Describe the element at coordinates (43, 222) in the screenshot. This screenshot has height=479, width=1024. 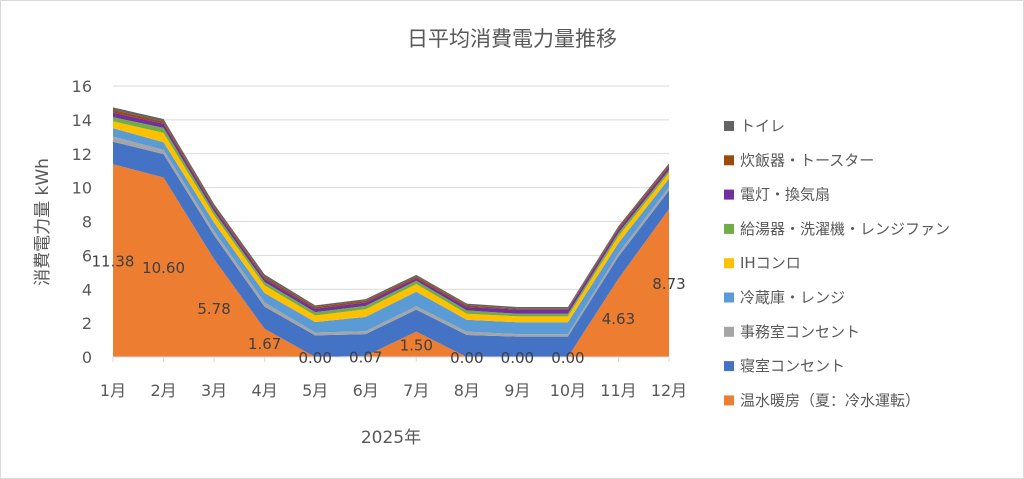
I see `y-axis-label: 消費電力量 kWh` at that location.